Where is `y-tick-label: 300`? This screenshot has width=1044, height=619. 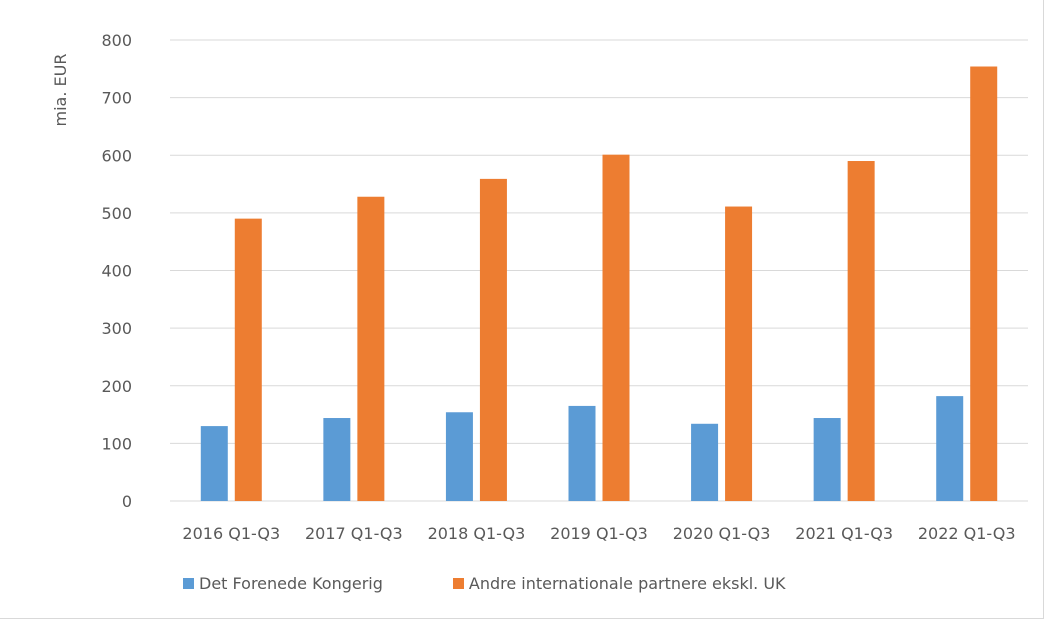 y-tick-label: 300 is located at coordinates (116, 328).